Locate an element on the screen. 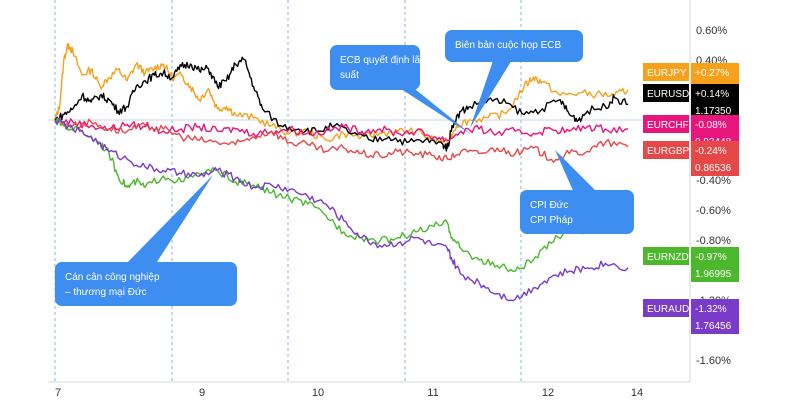 The width and height of the screenshot is (800, 400). tag-change: -0.97% is located at coordinates (711, 257).